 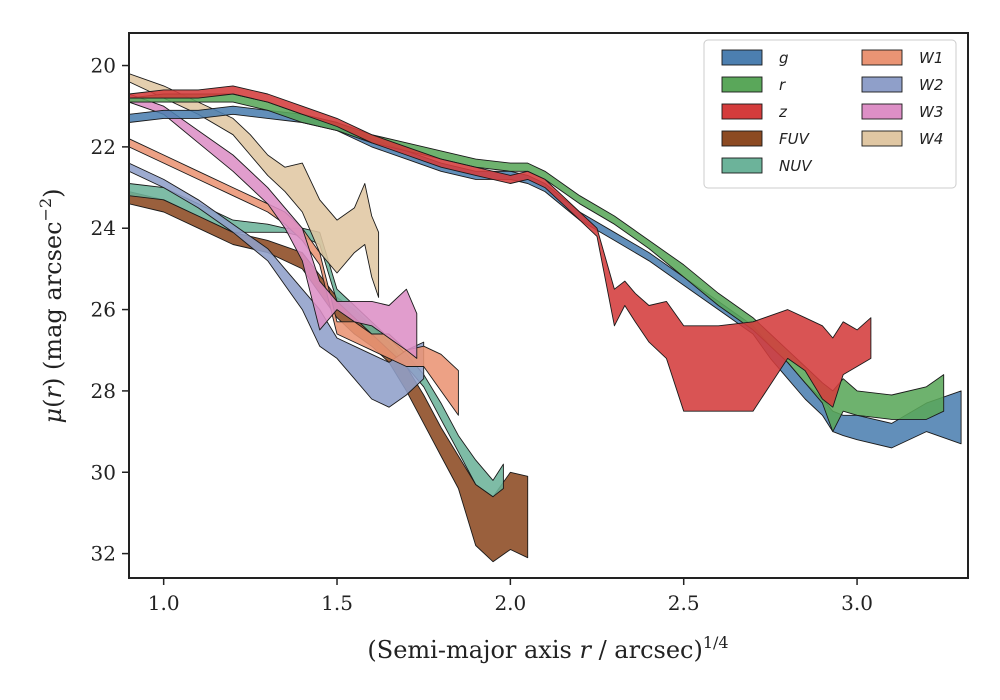 I want to click on x-tick-label: 3.0, so click(x=857, y=603).